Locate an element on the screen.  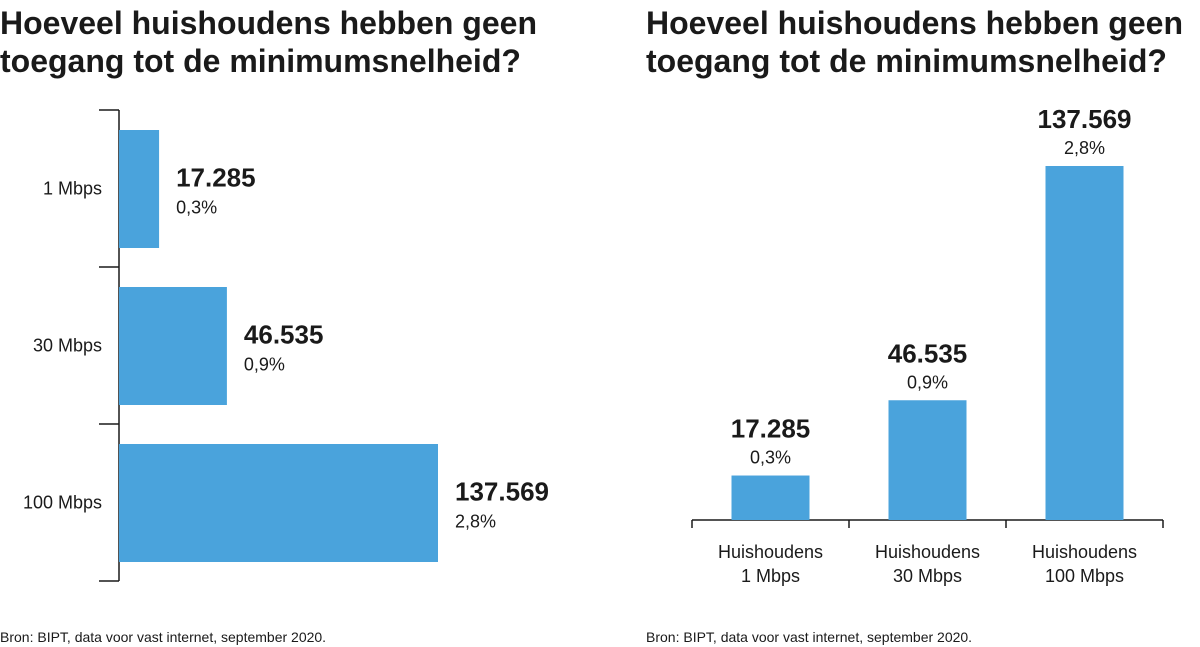
category-label-line-2: 1 Mbps is located at coordinates (770, 576).